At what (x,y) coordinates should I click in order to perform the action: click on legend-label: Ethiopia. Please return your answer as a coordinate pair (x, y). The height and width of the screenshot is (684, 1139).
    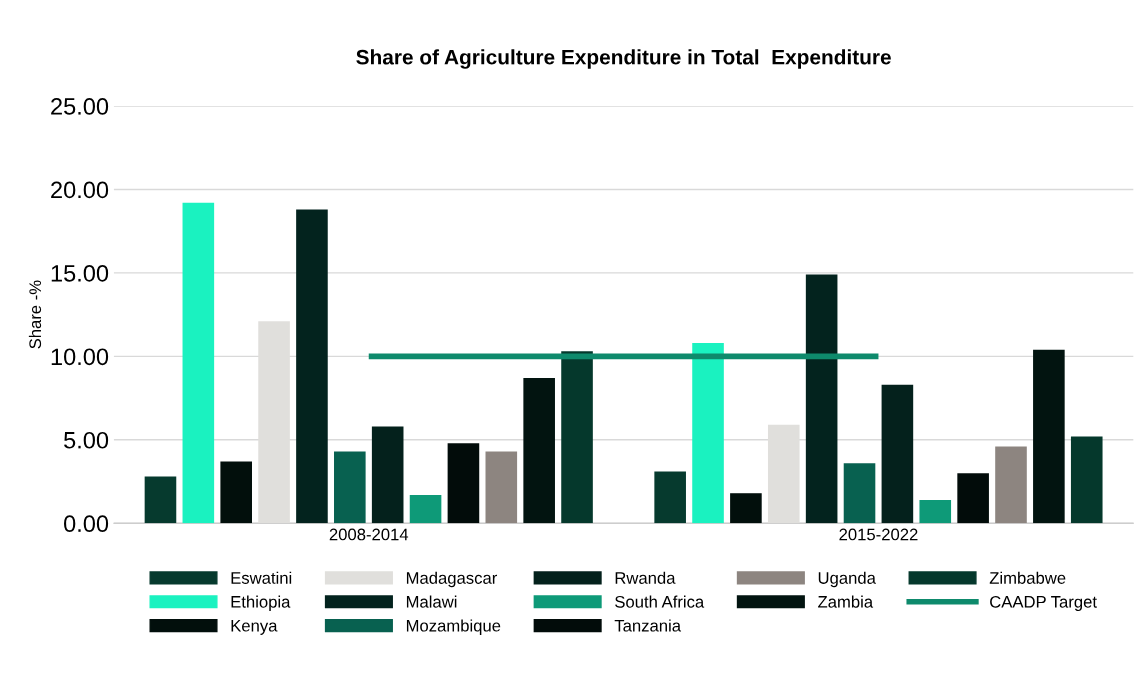
    Looking at the image, I should click on (261, 603).